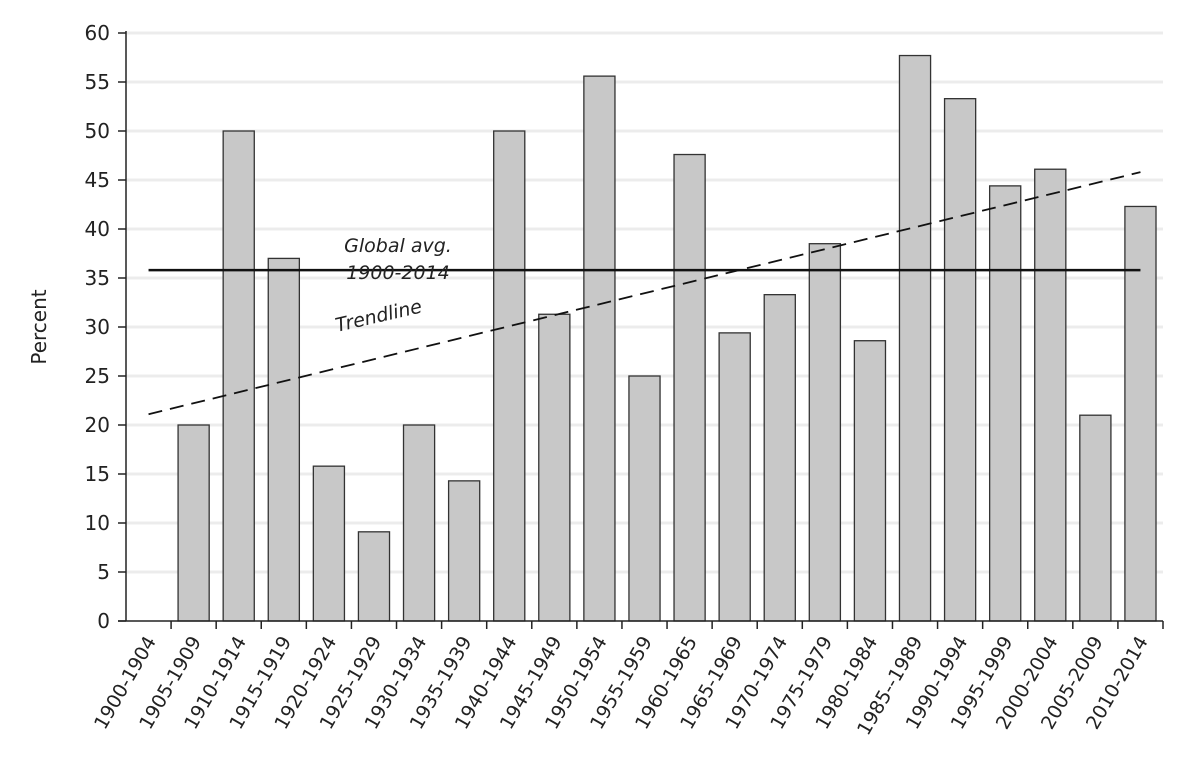 Image resolution: width=1200 pixels, height=784 pixels. What do you see at coordinates (97, 376) in the screenshot?
I see `y-tick-label: 25` at bounding box center [97, 376].